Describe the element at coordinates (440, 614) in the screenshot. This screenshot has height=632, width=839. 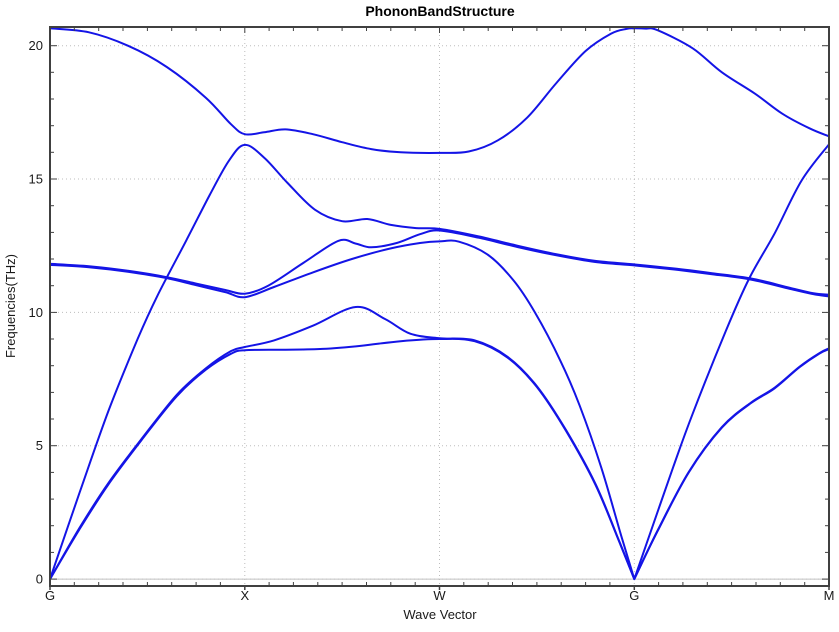
I see `x-axis-label: Wave Vector` at that location.